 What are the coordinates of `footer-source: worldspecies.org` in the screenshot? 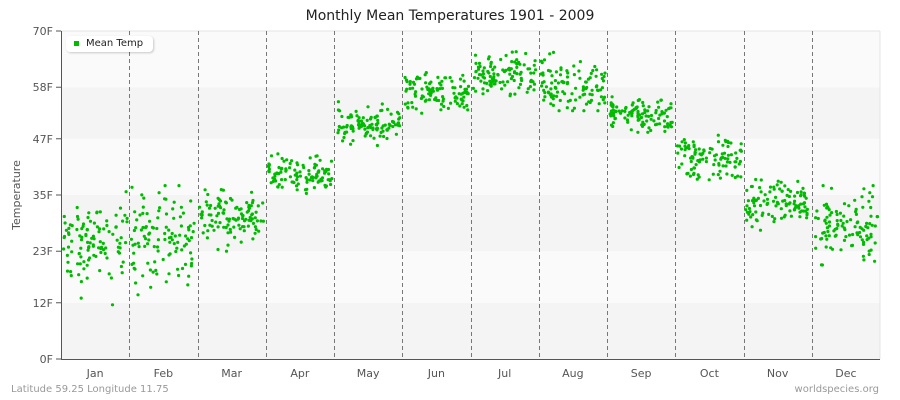 It's located at (836, 389).